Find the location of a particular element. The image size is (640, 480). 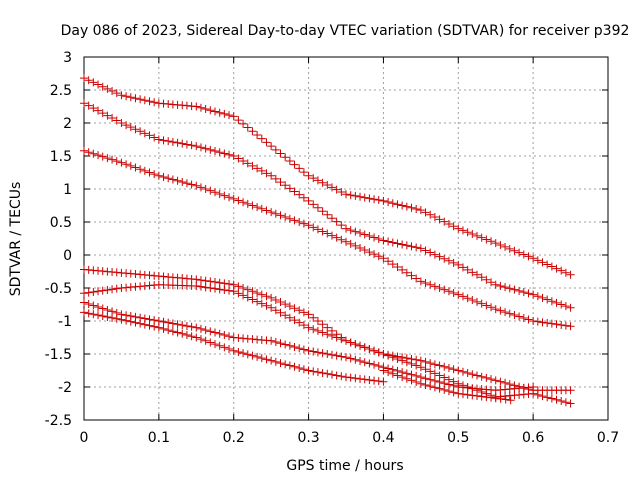

x-tick-label: 0.5 is located at coordinates (458, 438).